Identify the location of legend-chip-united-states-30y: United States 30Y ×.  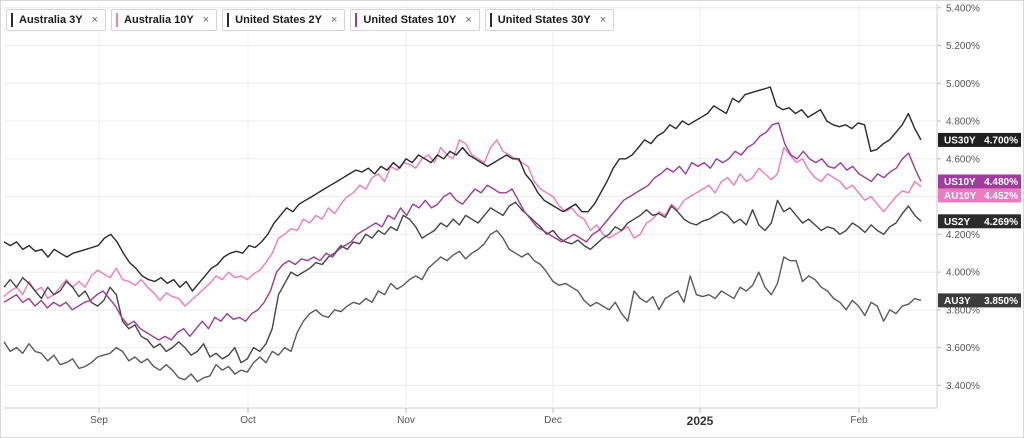
(549, 20).